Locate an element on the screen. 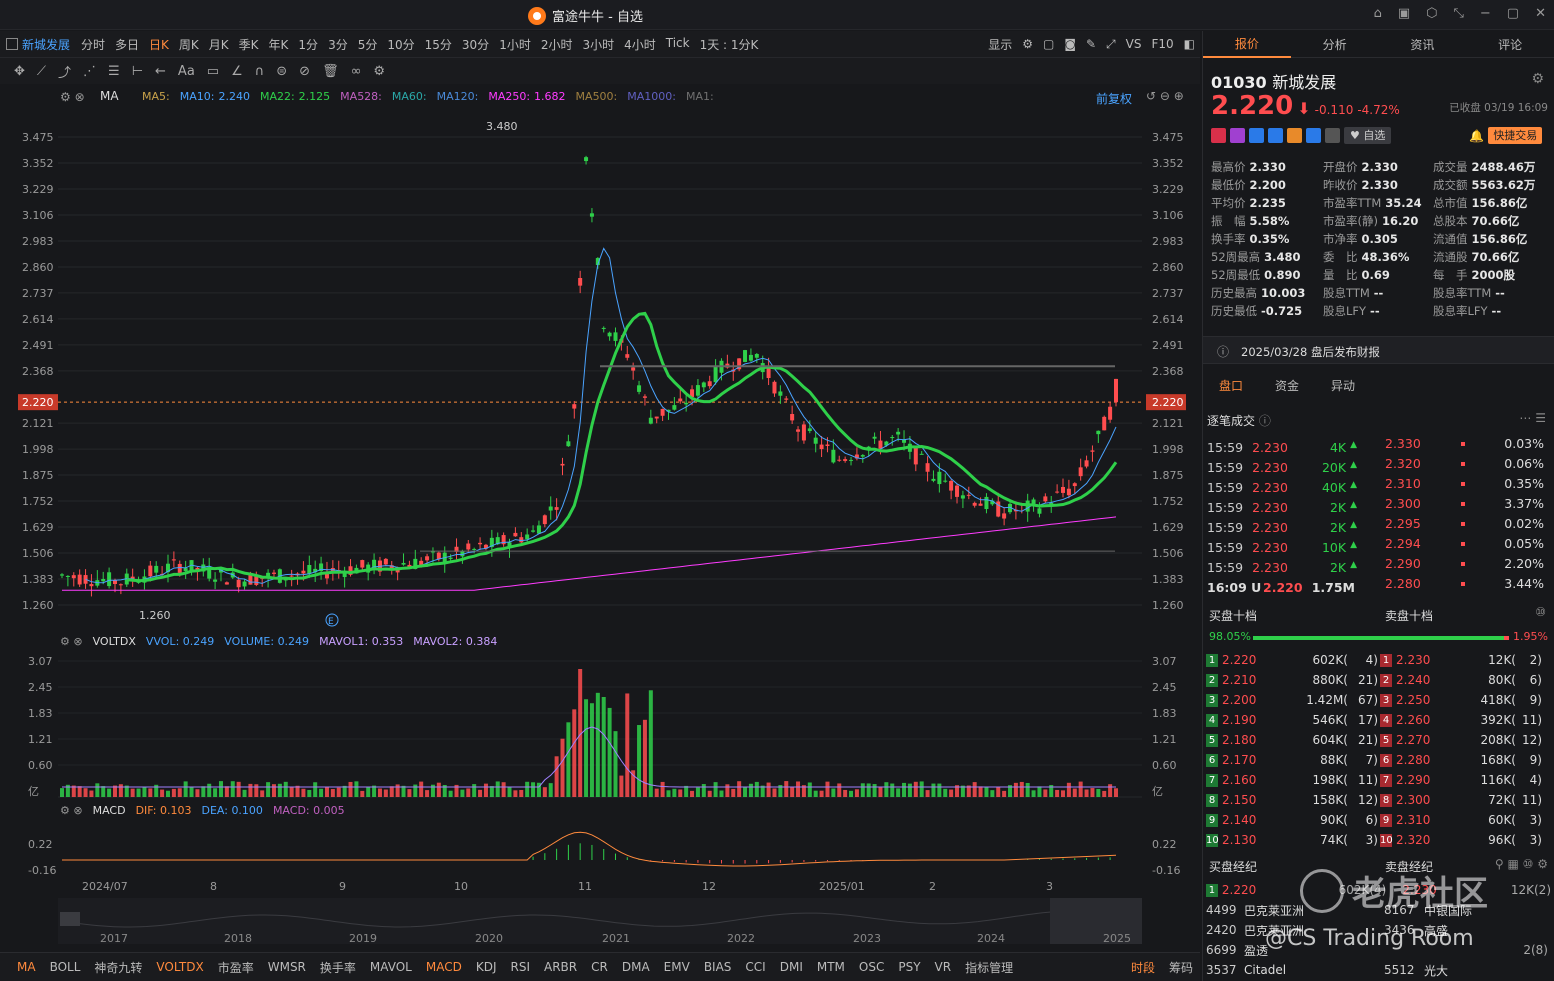 Image resolution: width=1554 pixels, height=981 pixels. ma-legend-item: MA250: 1.682 is located at coordinates (526, 98).